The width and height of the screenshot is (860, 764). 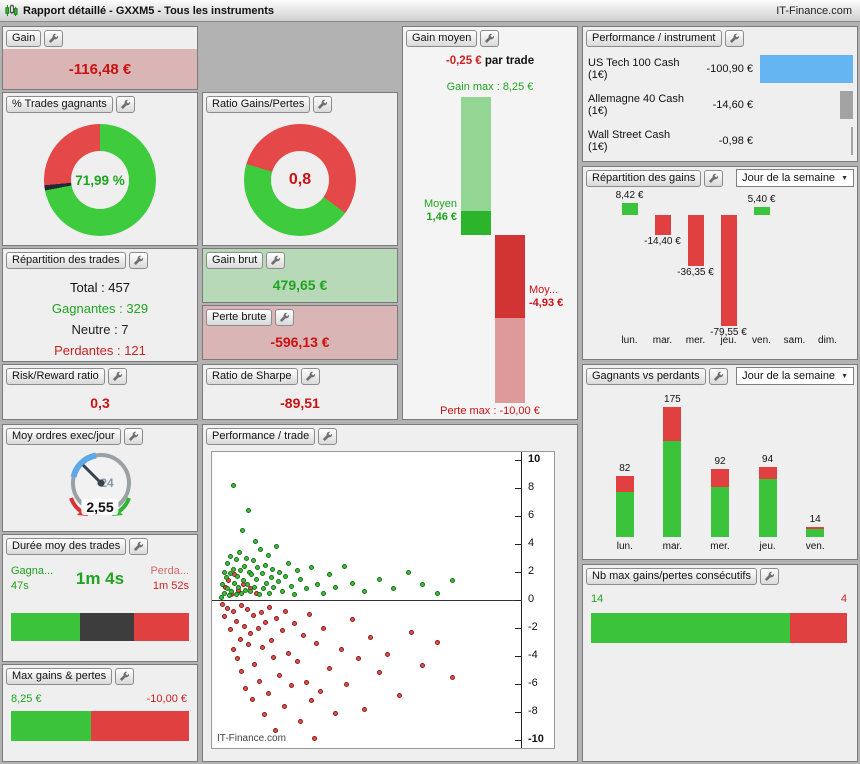 What do you see at coordinates (672, 399) in the screenshot?
I see `day-total-value: 175` at bounding box center [672, 399].